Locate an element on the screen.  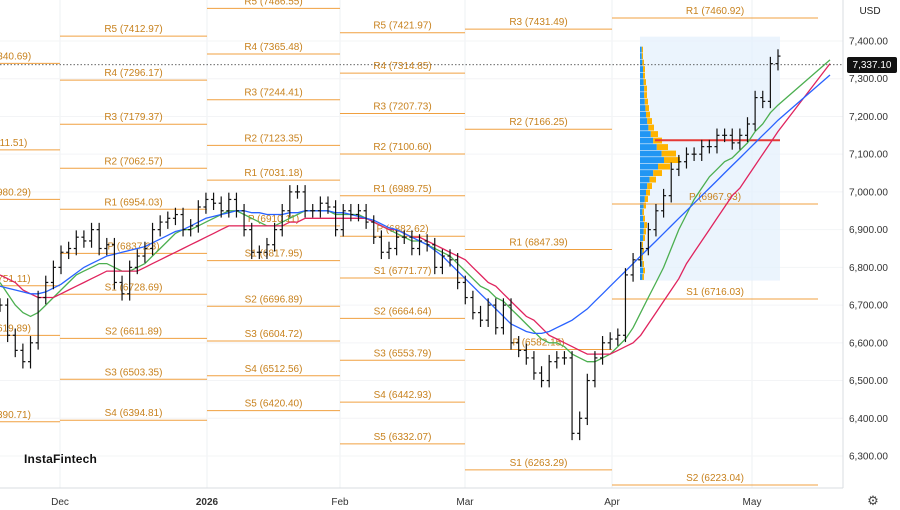
x-tick-label: Feb is located at coordinates (340, 502).